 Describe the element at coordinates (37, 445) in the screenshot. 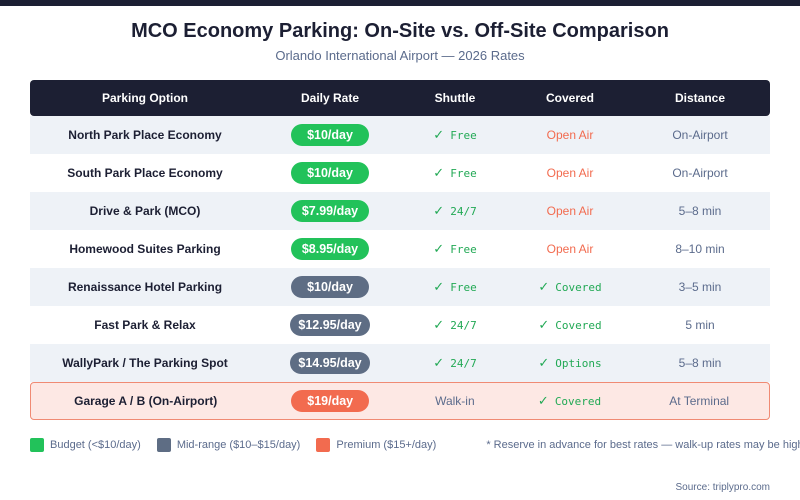

I see `legend-swatch-budget` at that location.